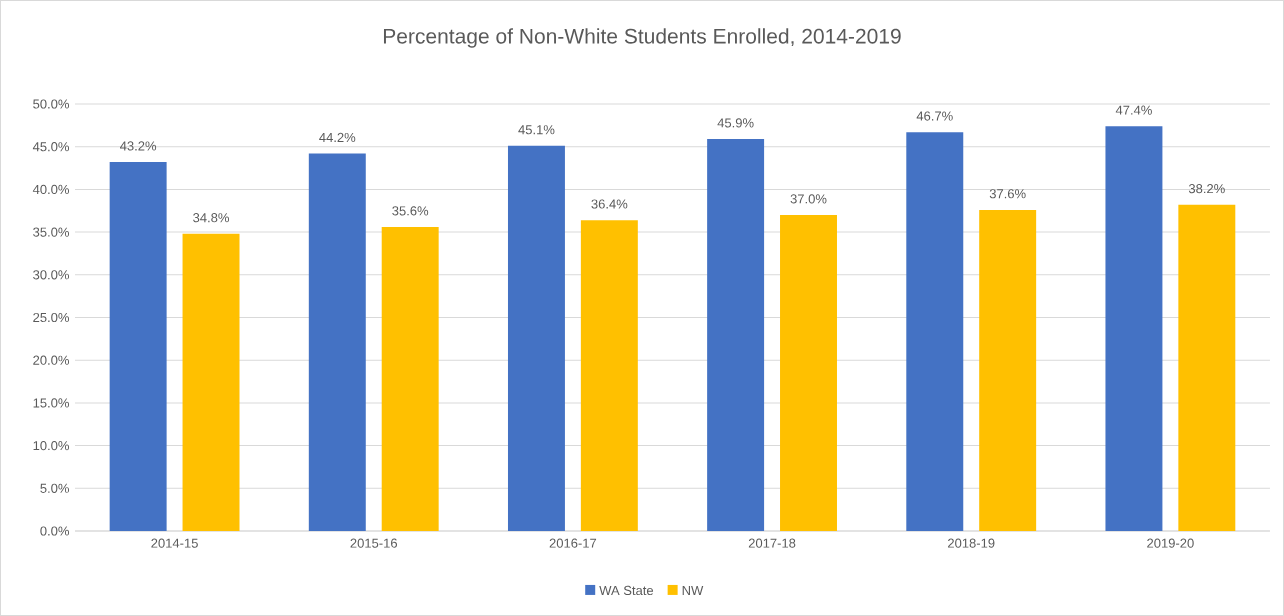 The image size is (1284, 616). I want to click on y-tick-label: 45.0%, so click(51, 147).